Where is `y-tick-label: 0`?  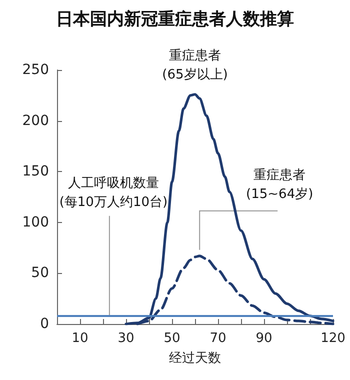
y-tick-label: 0 is located at coordinates (44, 324).